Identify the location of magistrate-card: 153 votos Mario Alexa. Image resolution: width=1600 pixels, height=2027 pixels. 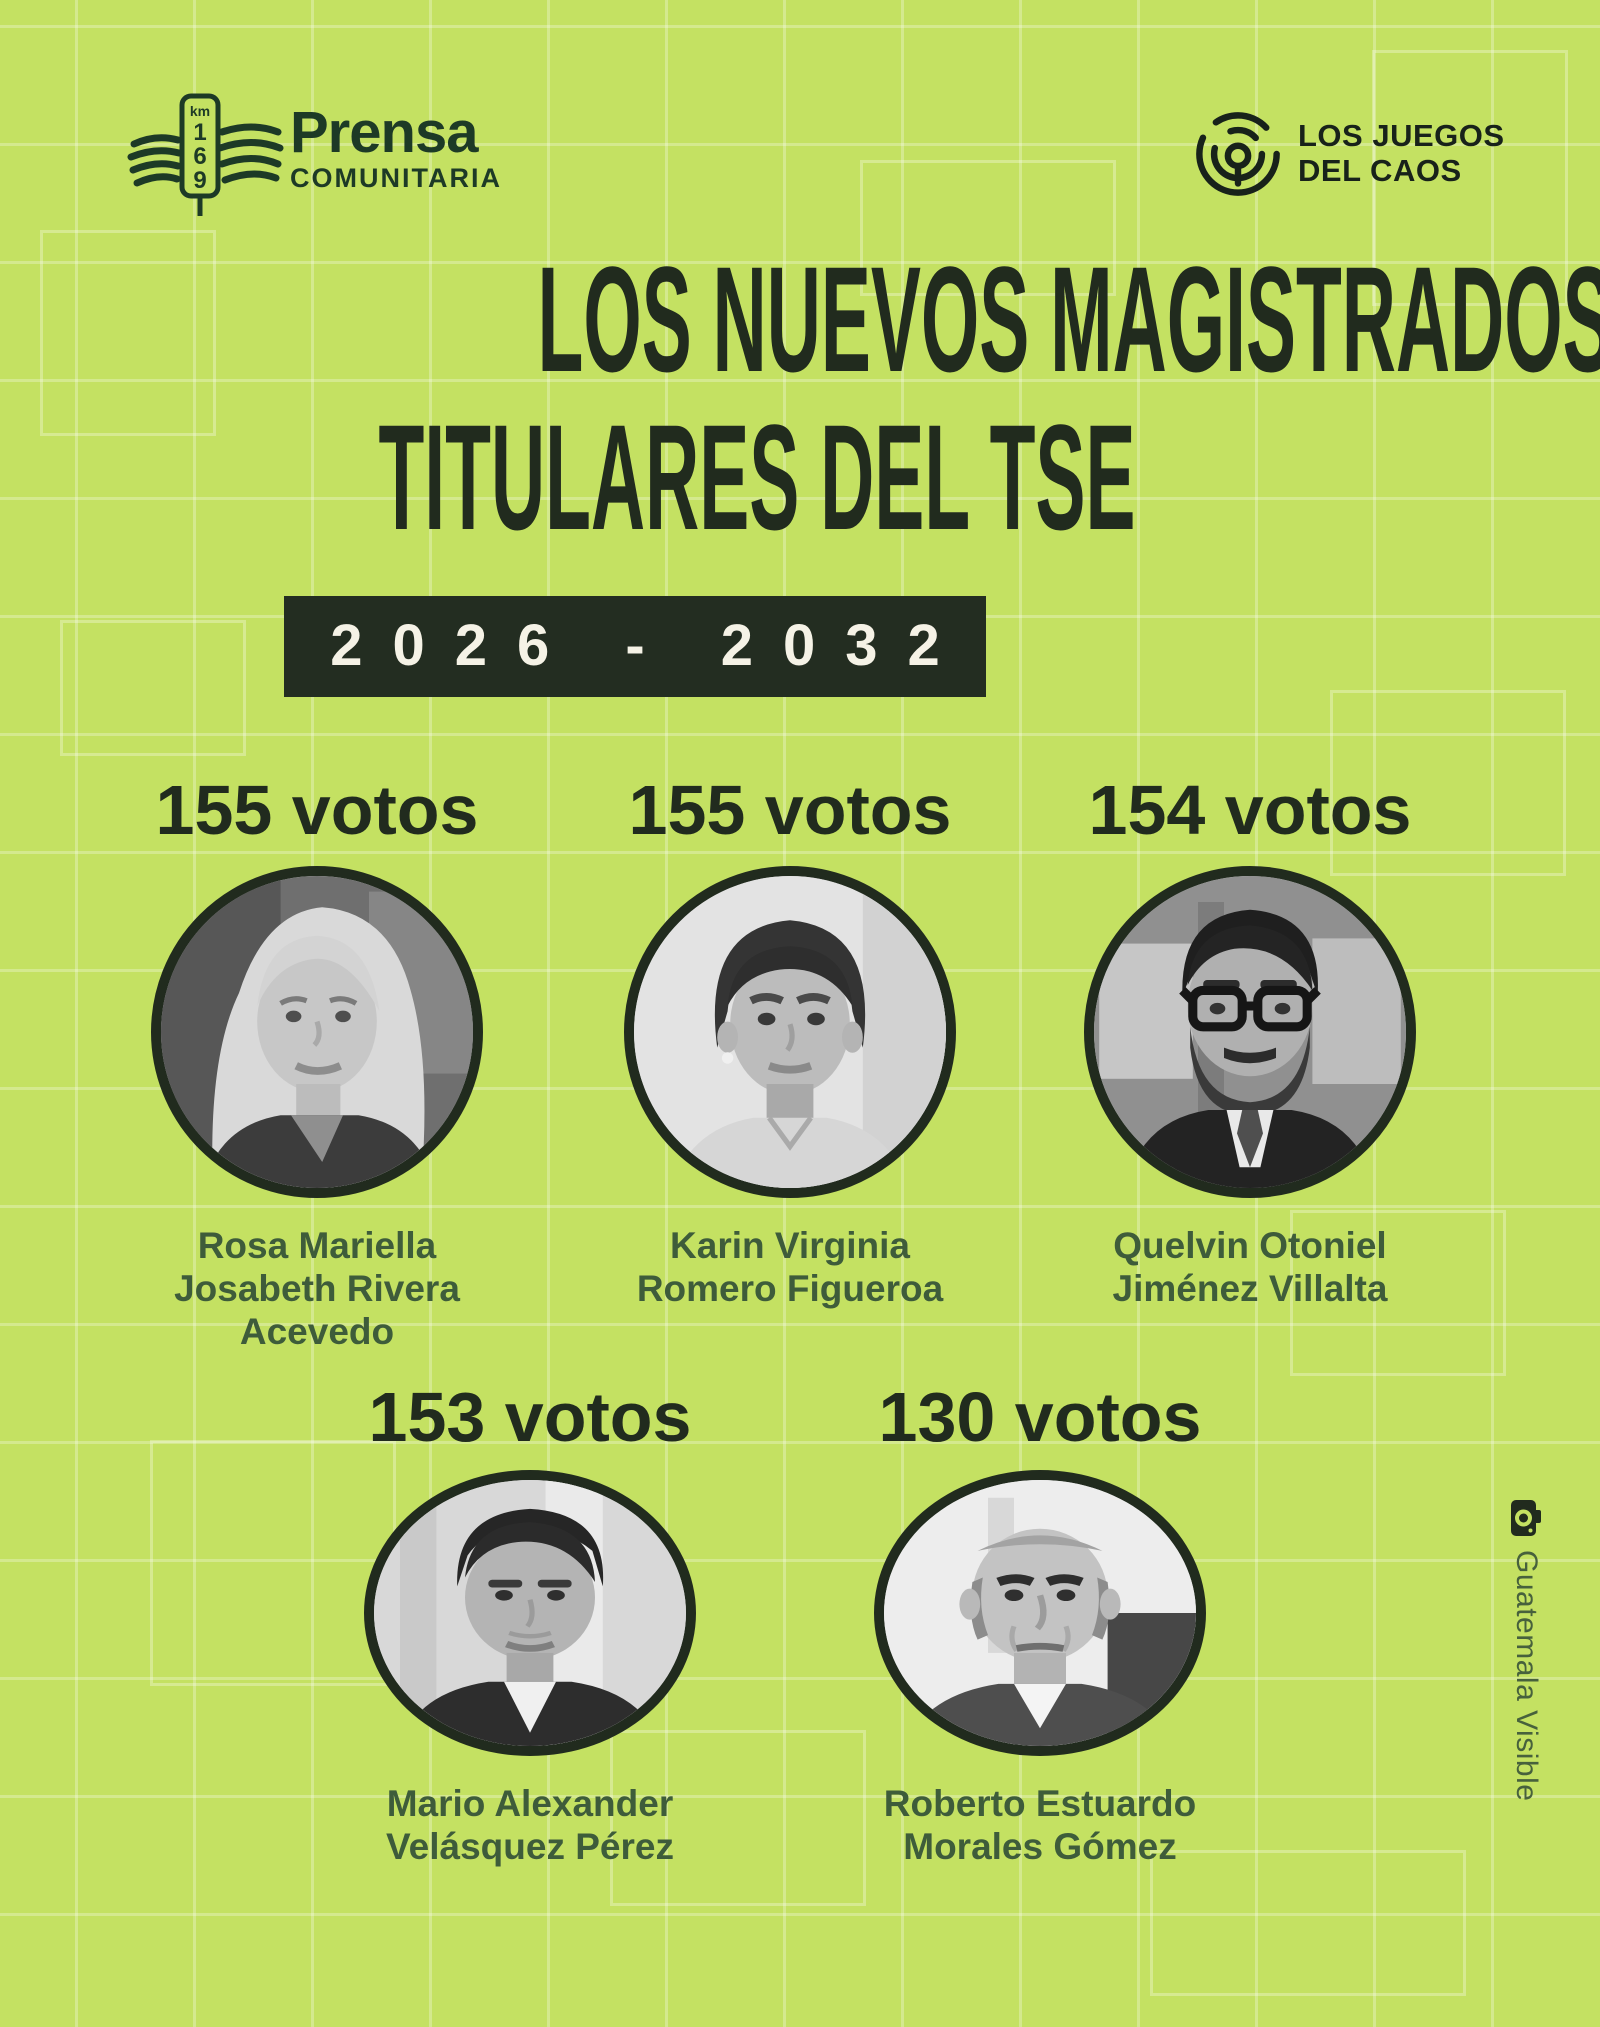
(530, 1625).